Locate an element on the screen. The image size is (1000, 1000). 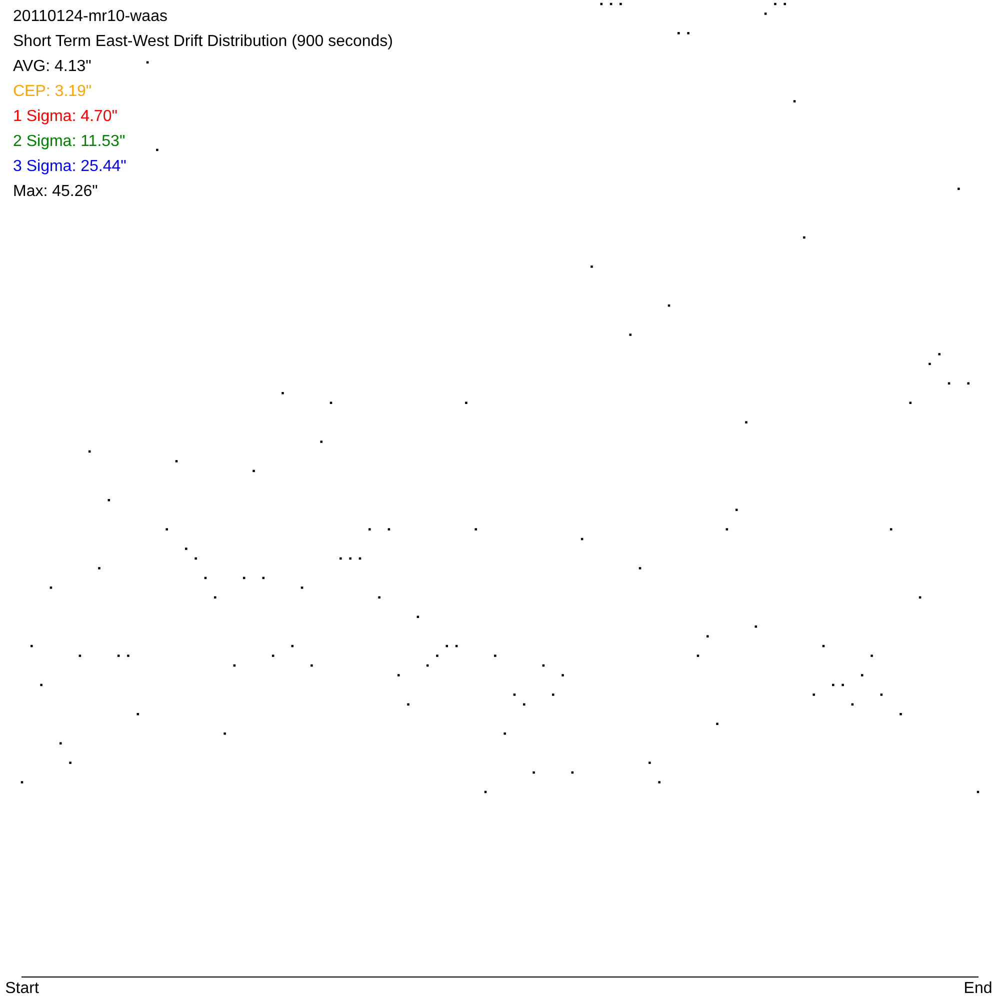
annotation: 1 Sigma: 4.70" is located at coordinates (65, 117).